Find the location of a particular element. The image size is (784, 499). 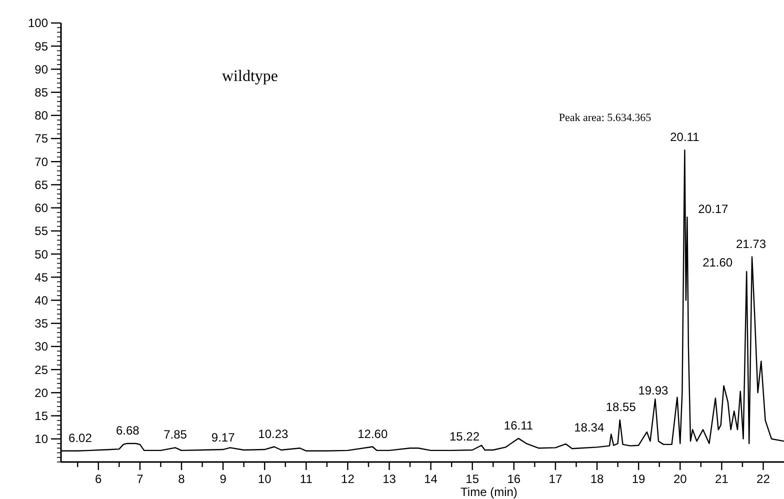

annotation: 15.22 is located at coordinates (464, 436).